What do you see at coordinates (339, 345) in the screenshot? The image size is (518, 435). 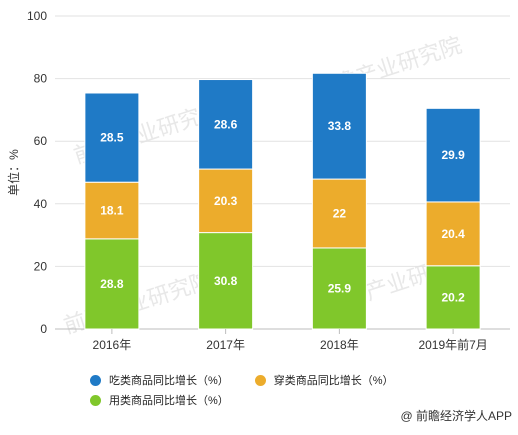 I see `x-tick-label: 2018年` at bounding box center [339, 345].